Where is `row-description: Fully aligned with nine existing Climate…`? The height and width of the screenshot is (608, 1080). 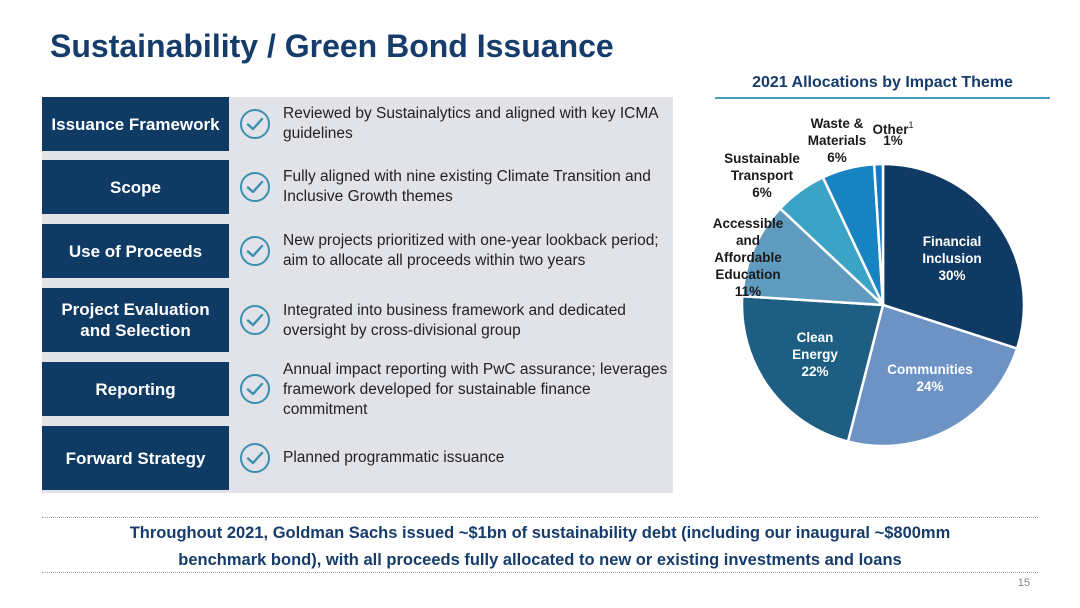
row-description: Fully aligned with nine existing Climate… is located at coordinates (467, 186).